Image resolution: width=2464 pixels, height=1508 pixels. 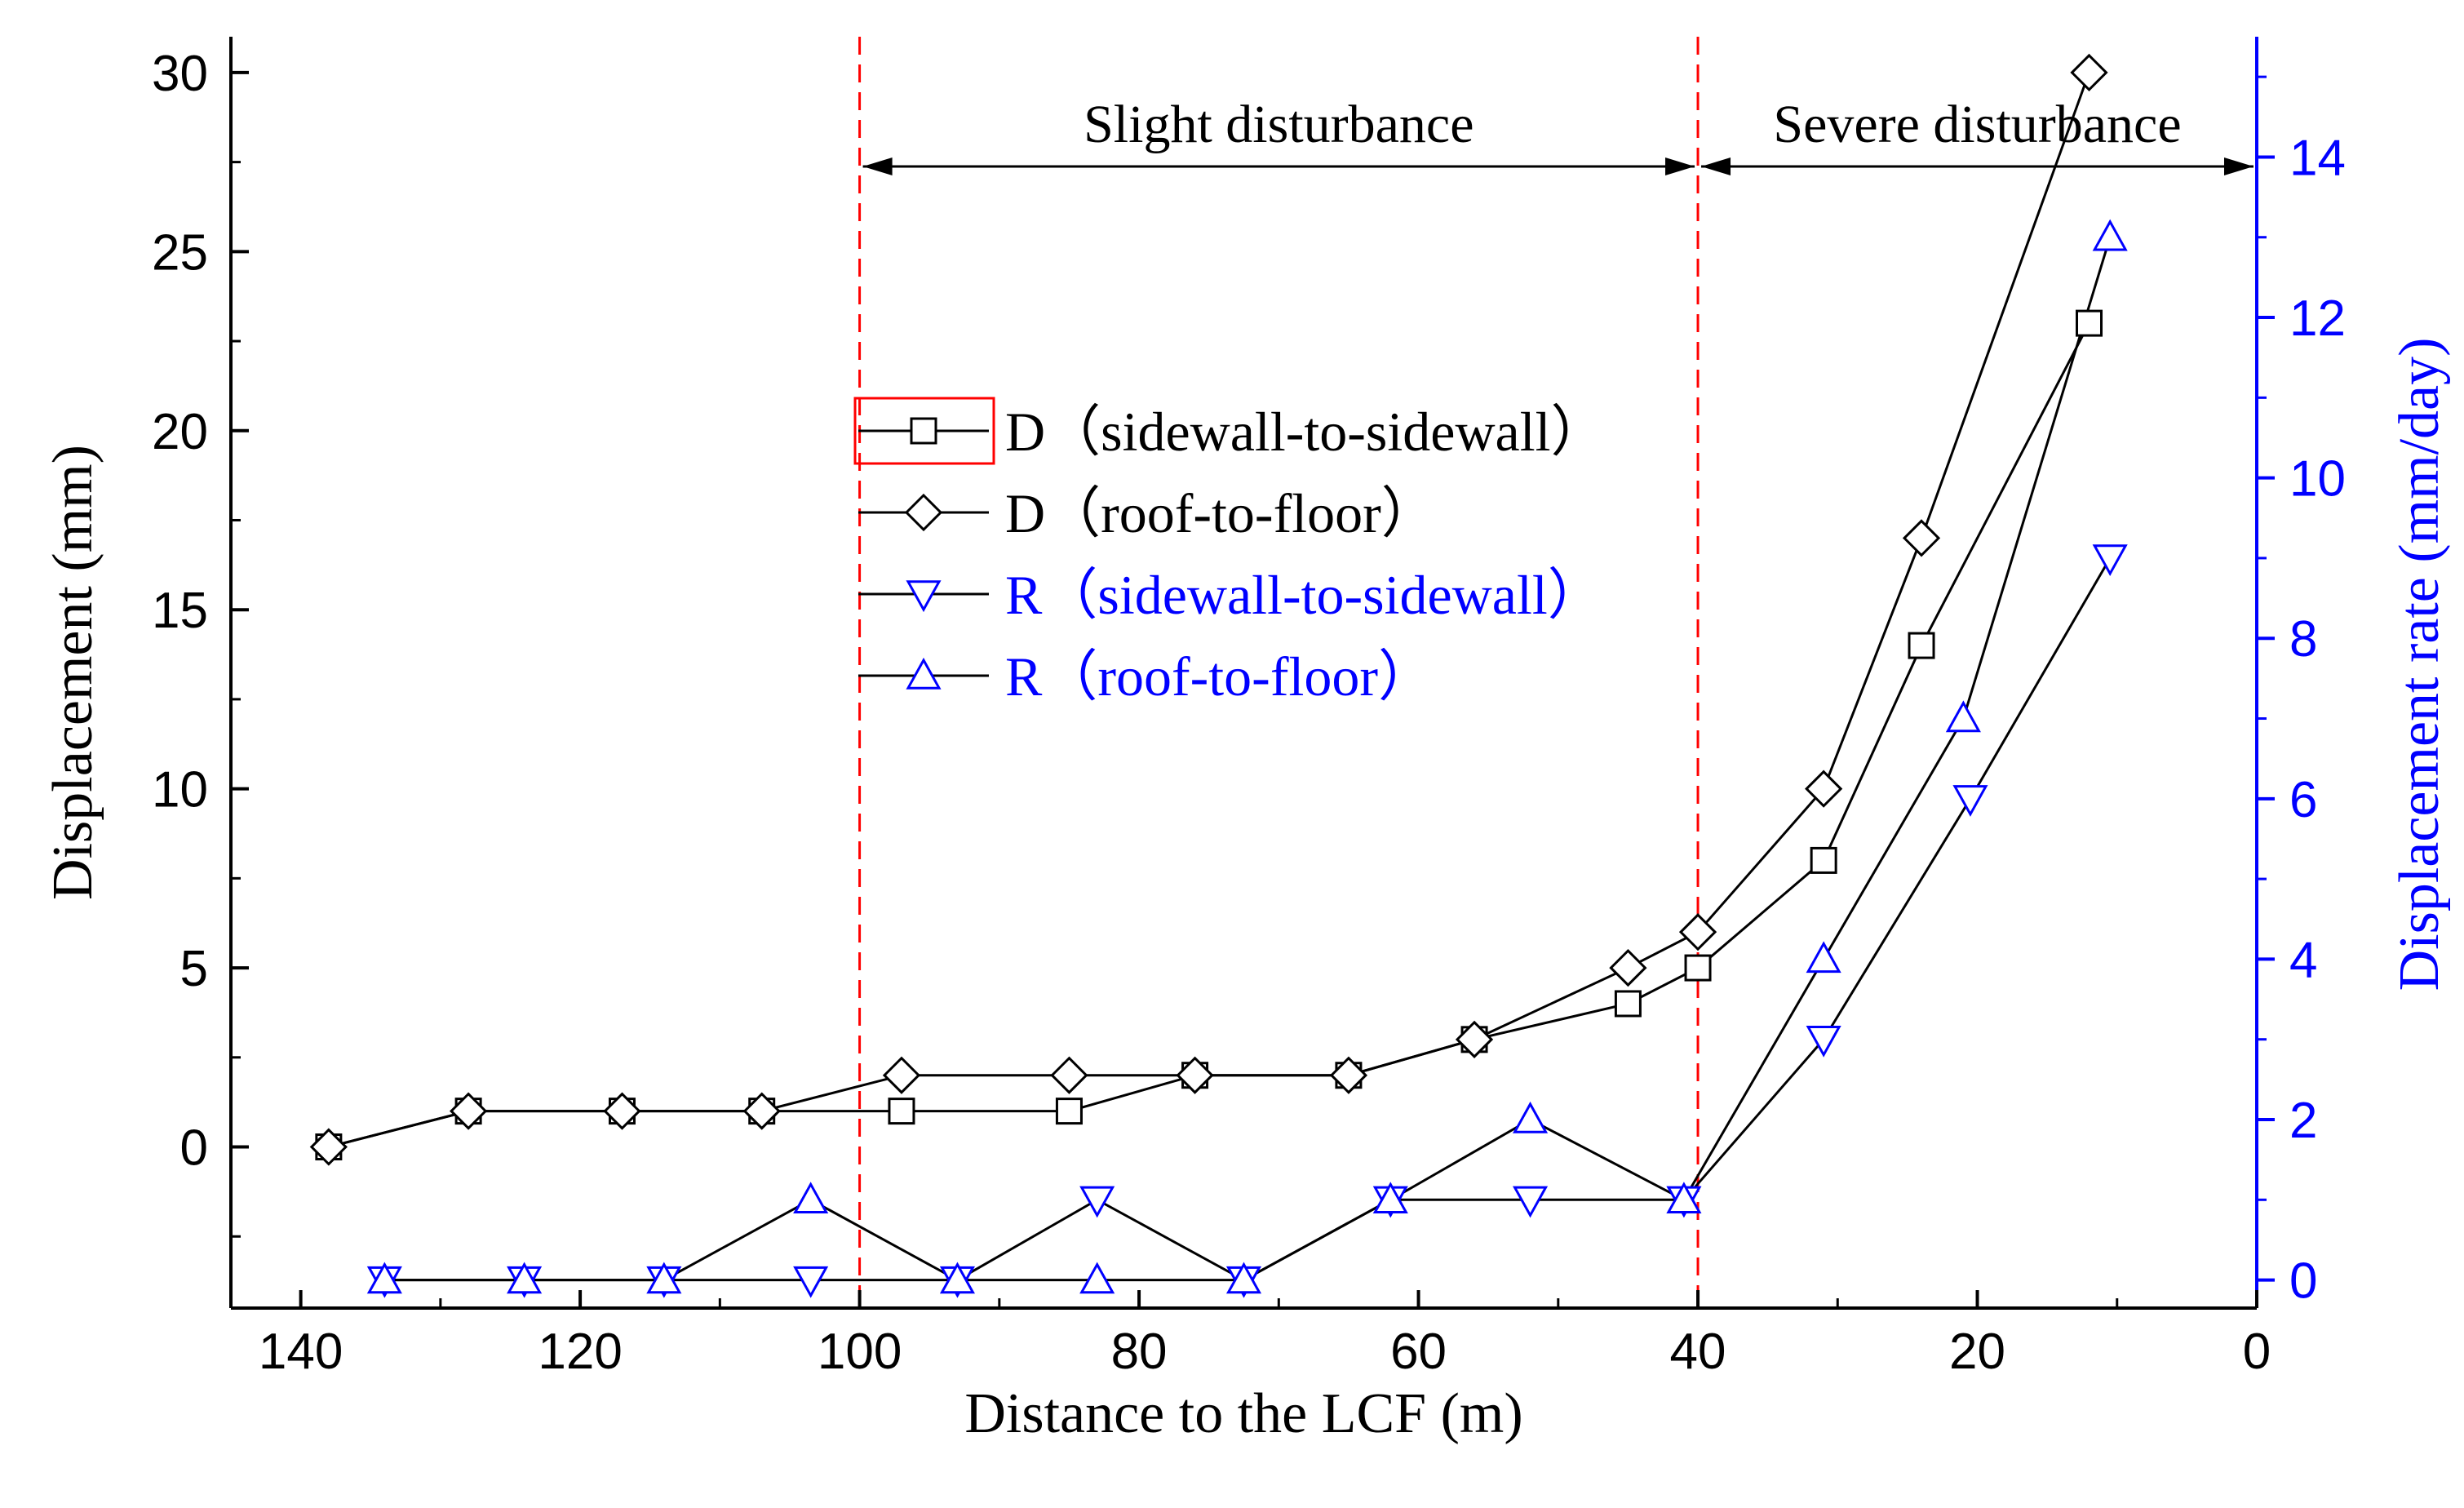 I want to click on y-left-tick-label: 30, so click(x=180, y=74).